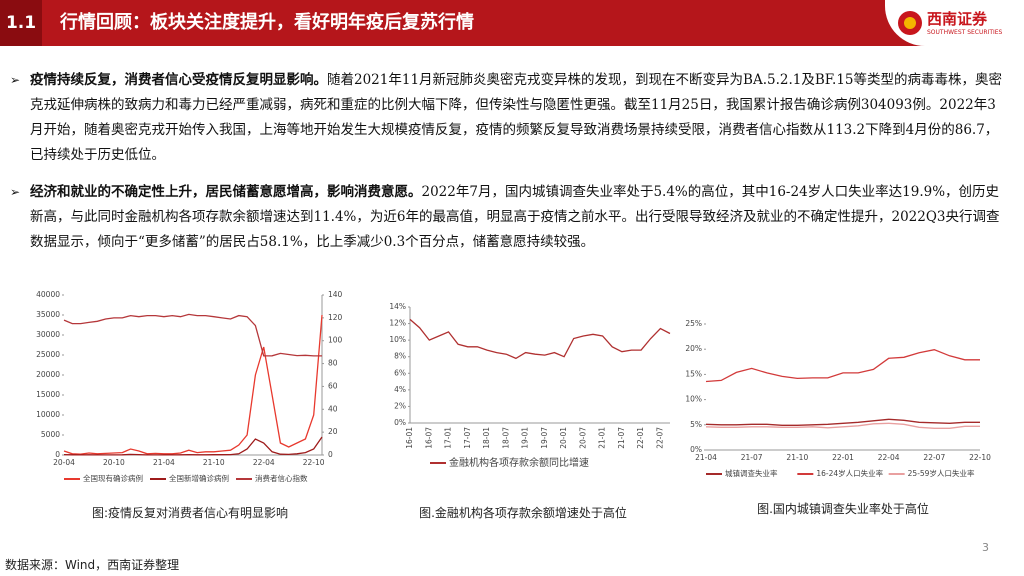 Image resolution: width=1024 pixels, height=576 pixels. Describe the element at coordinates (64, 462) in the screenshot. I see `x-tick-label: 20-04` at that location.